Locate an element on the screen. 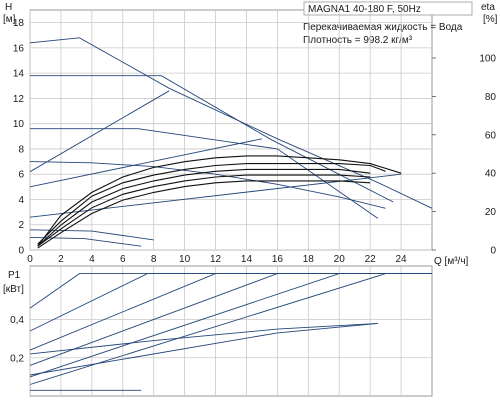 Image resolution: width=500 pixels, height=400 pixels. x-tick-label: 18 is located at coordinates (309, 259).